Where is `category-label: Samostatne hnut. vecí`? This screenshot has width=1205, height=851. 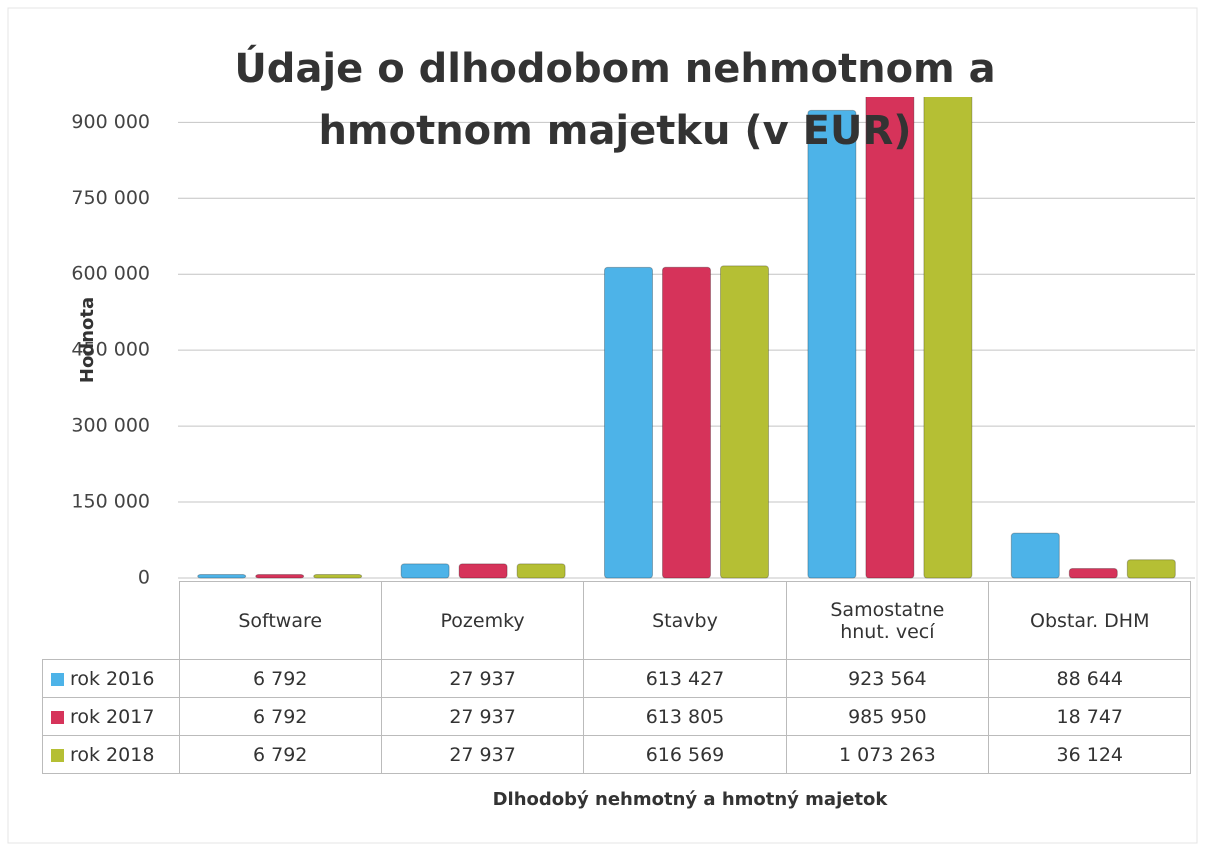
category-label: Samostatne hnut. vecí is located at coordinates (887, 620).